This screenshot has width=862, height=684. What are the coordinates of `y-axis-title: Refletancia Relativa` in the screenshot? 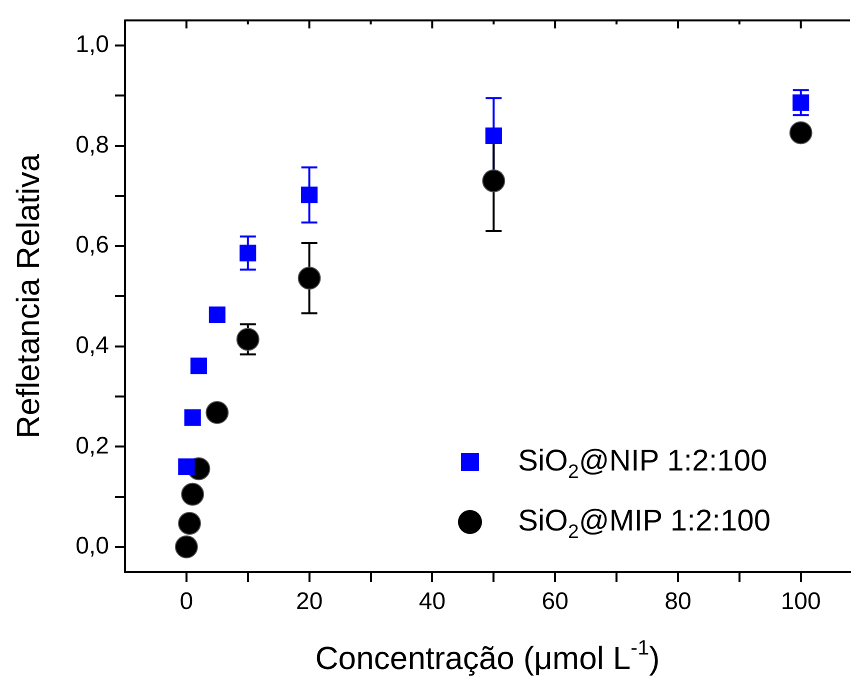 It's located at (28, 296).